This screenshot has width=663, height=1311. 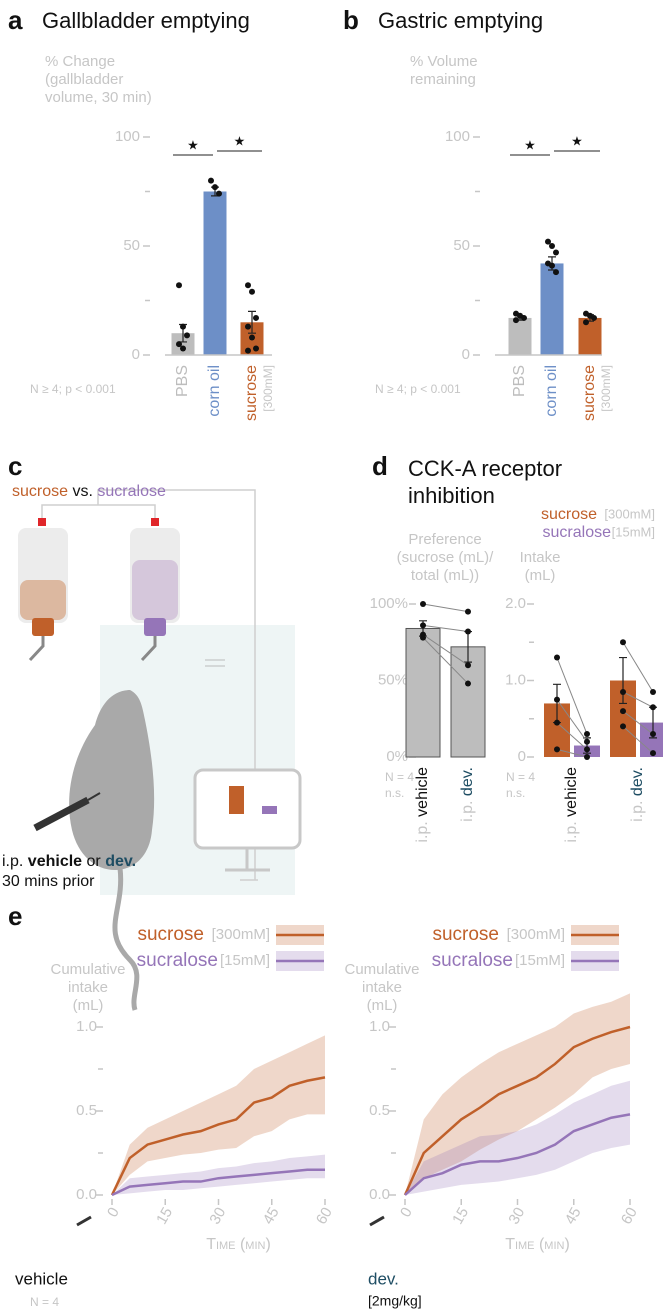 I want to click on y-tick-label: 50%, so click(x=393, y=679).